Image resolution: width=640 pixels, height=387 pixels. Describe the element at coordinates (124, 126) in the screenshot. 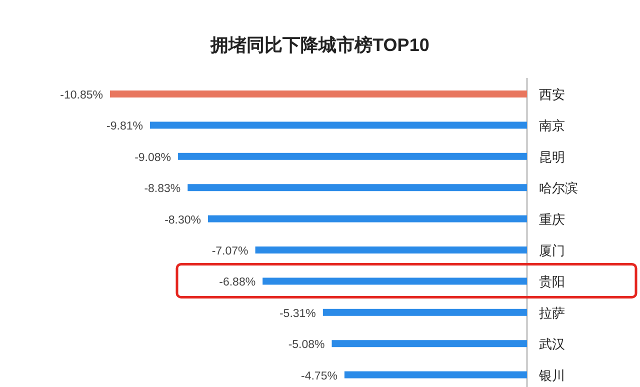

I see `data-label: -9.81%` at that location.